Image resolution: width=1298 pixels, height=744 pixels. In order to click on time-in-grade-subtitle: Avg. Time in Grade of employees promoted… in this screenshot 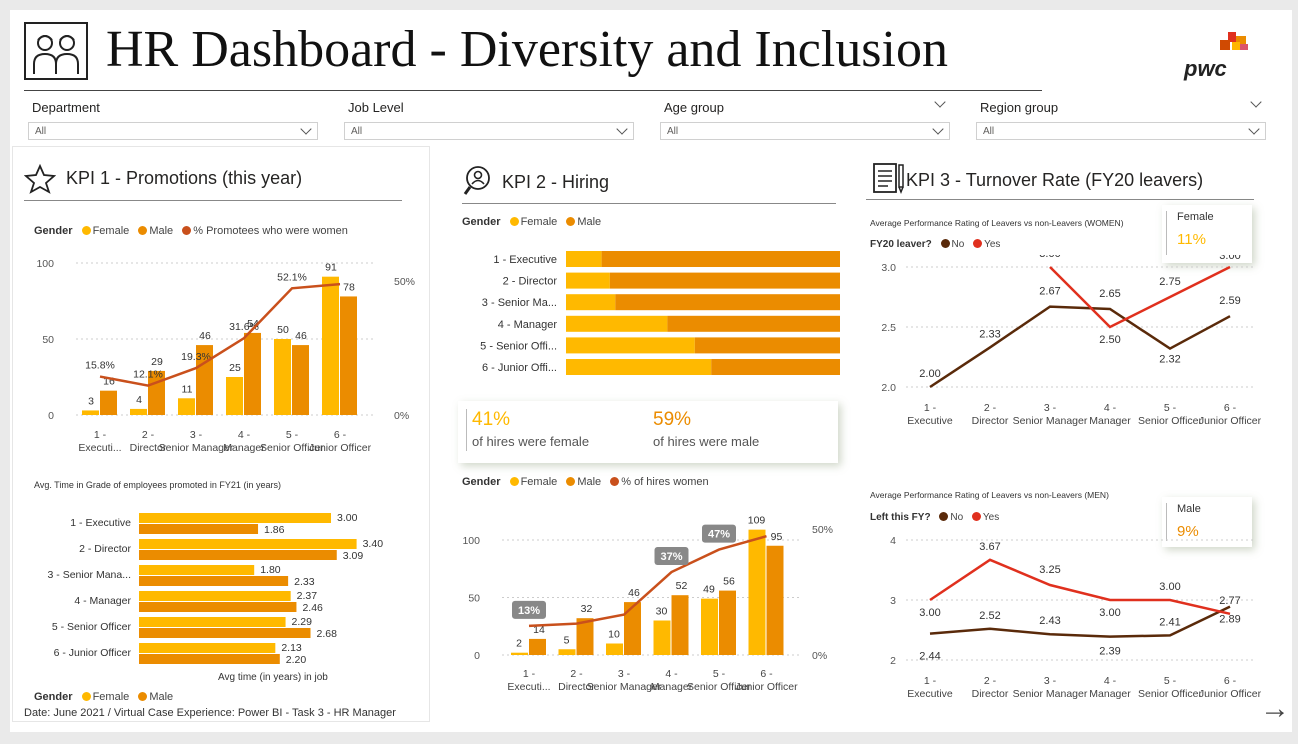, I will do `click(157, 485)`.